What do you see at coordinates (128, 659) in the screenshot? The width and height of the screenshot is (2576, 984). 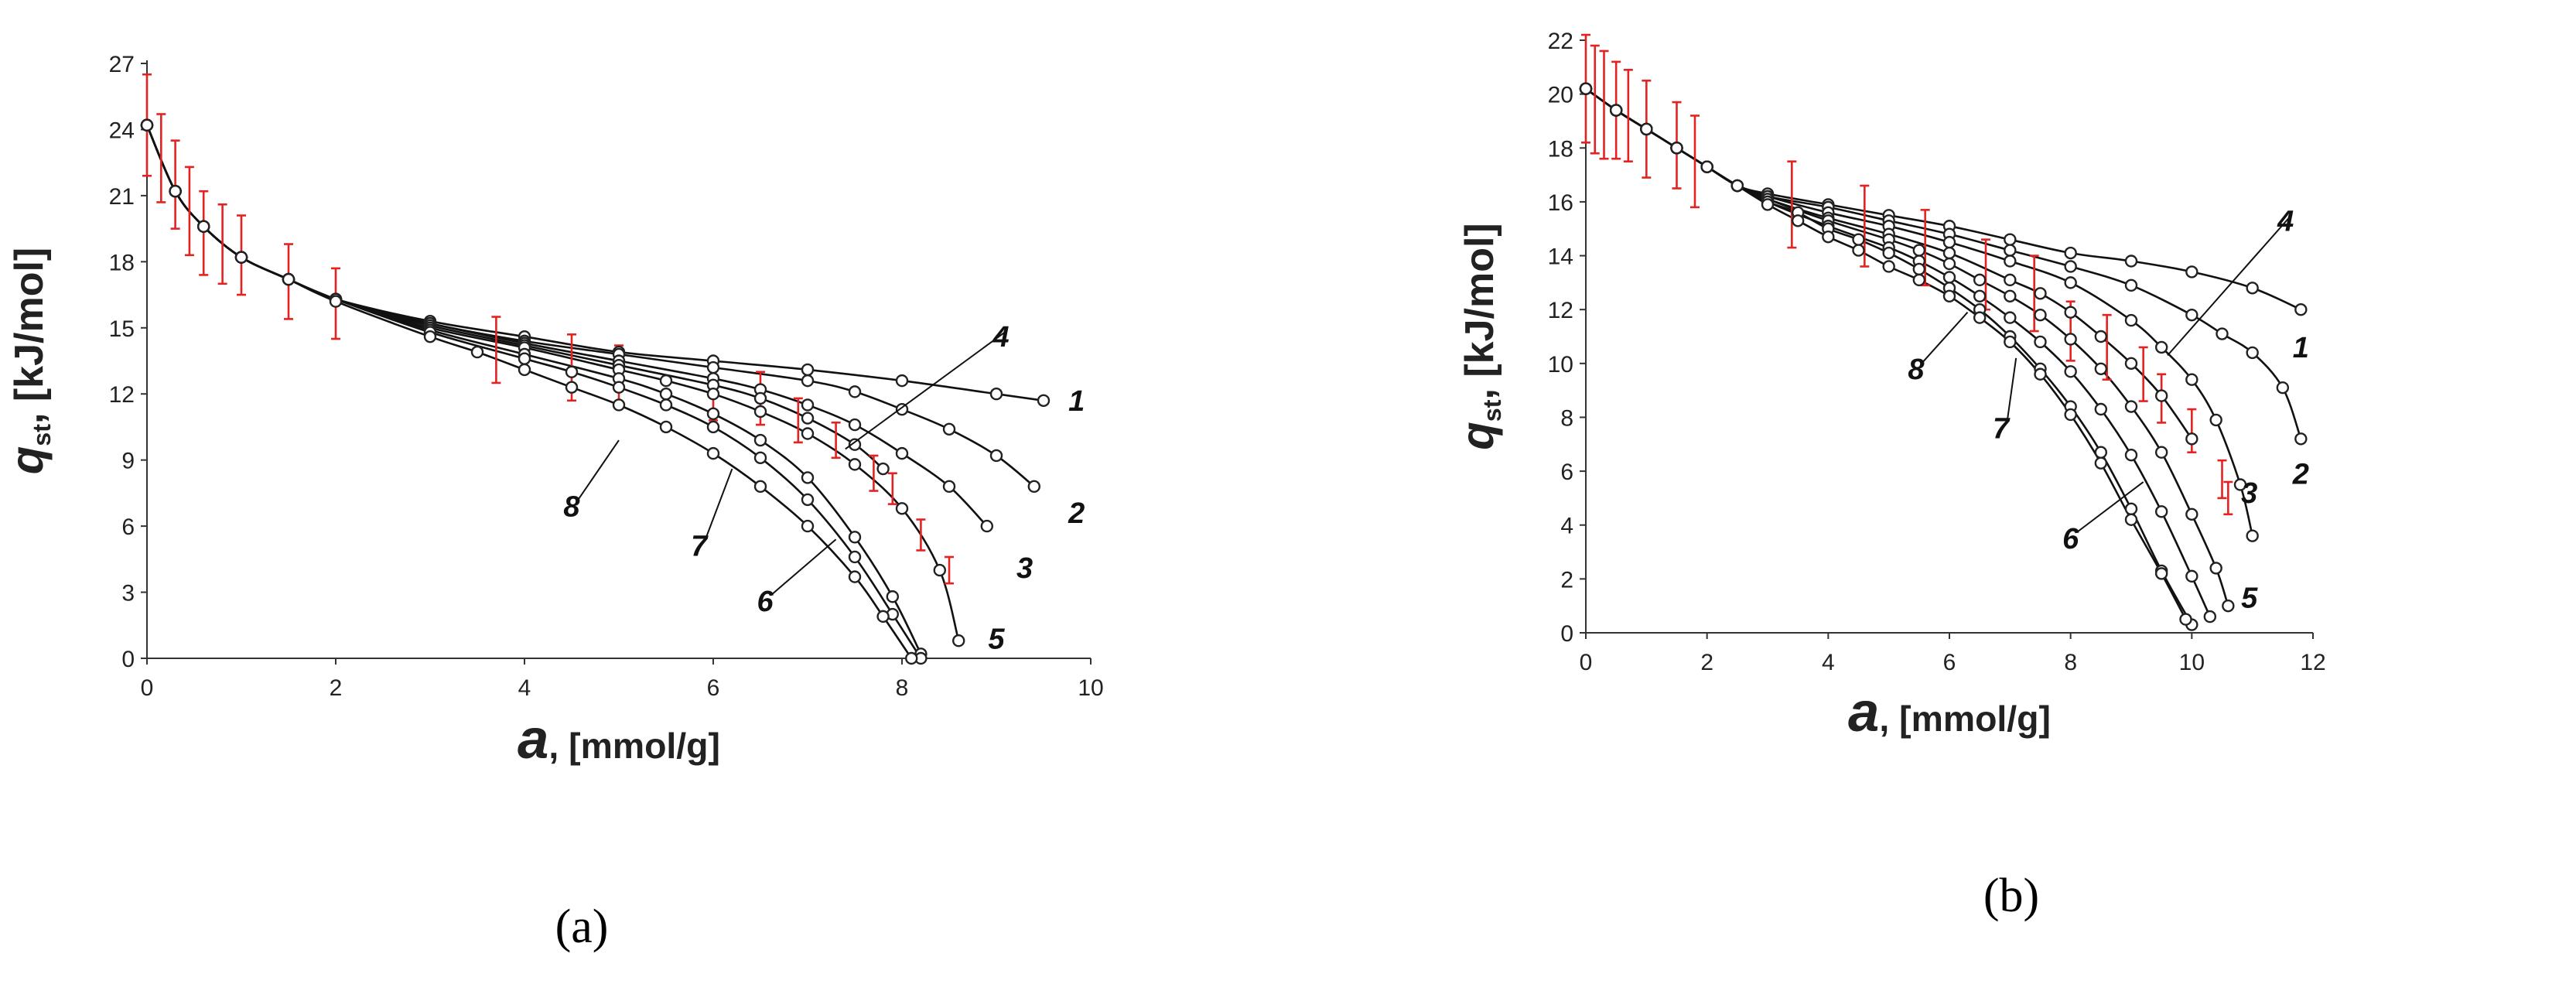 I see `y-tick-label: 0` at bounding box center [128, 659].